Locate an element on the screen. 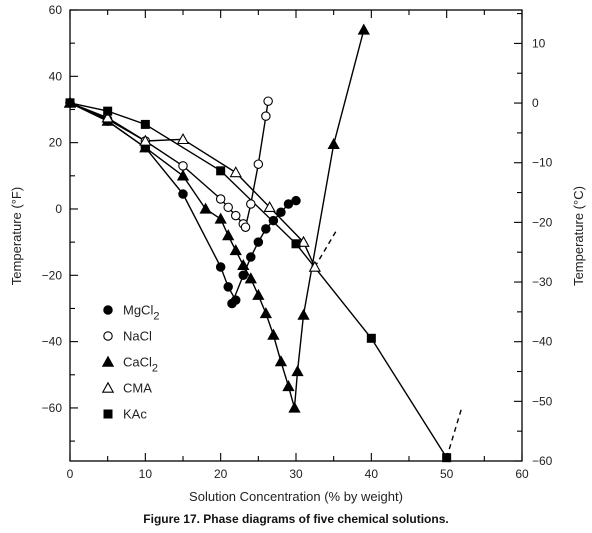 This screenshot has width=592, height=533. x-tick-label: 0 is located at coordinates (70, 474).